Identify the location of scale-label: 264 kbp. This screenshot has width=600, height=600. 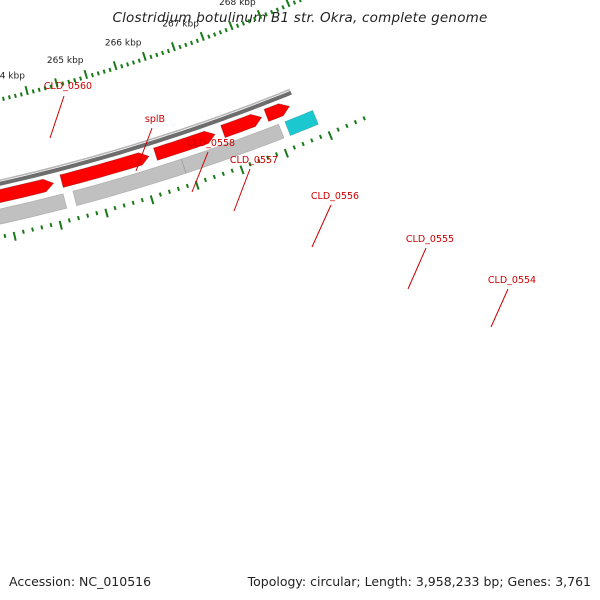
(12, 76).